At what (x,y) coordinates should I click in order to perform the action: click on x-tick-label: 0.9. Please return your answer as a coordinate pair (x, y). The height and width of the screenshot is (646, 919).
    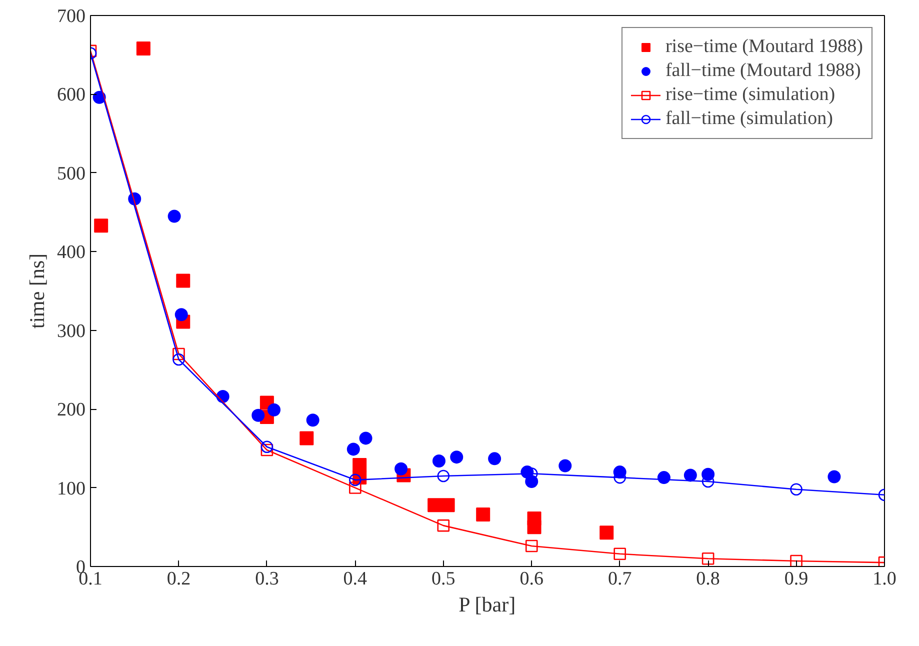
    Looking at the image, I should click on (796, 579).